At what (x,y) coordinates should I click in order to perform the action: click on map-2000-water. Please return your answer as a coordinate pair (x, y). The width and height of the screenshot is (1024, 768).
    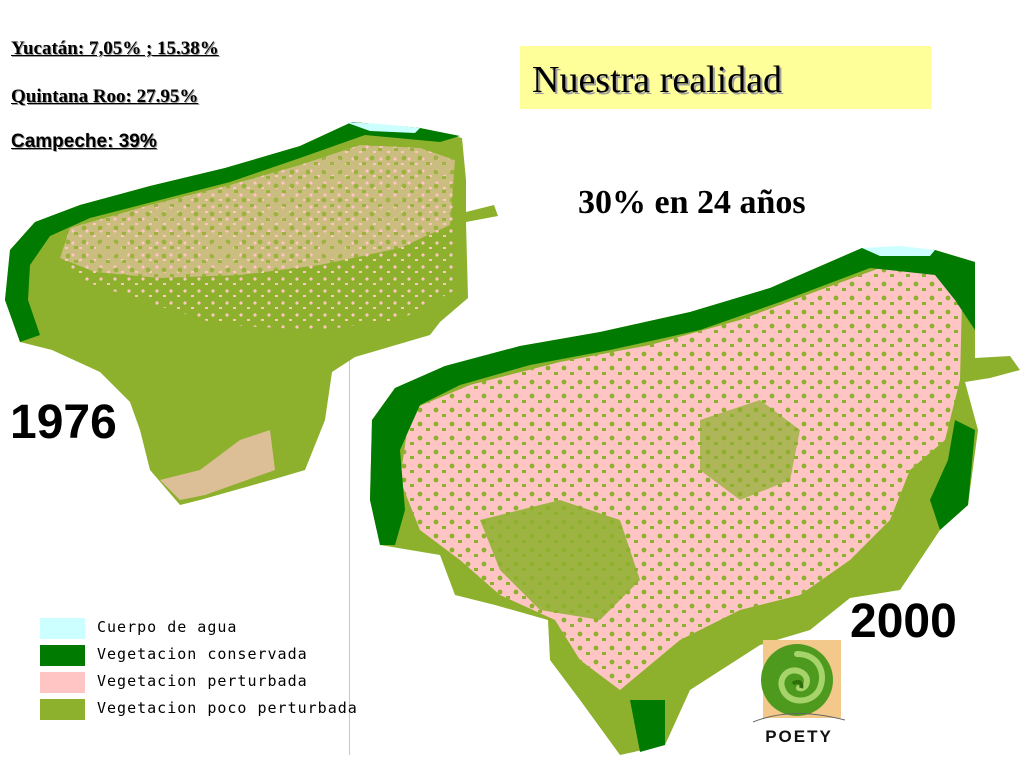
    Looking at the image, I should click on (898, 251).